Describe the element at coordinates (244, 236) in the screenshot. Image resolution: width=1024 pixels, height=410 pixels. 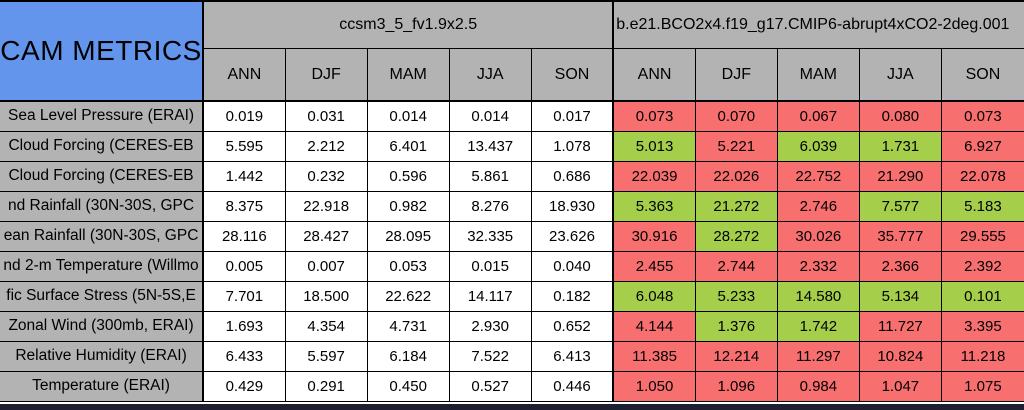
I see `baseline-value-cell: 28.116` at that location.